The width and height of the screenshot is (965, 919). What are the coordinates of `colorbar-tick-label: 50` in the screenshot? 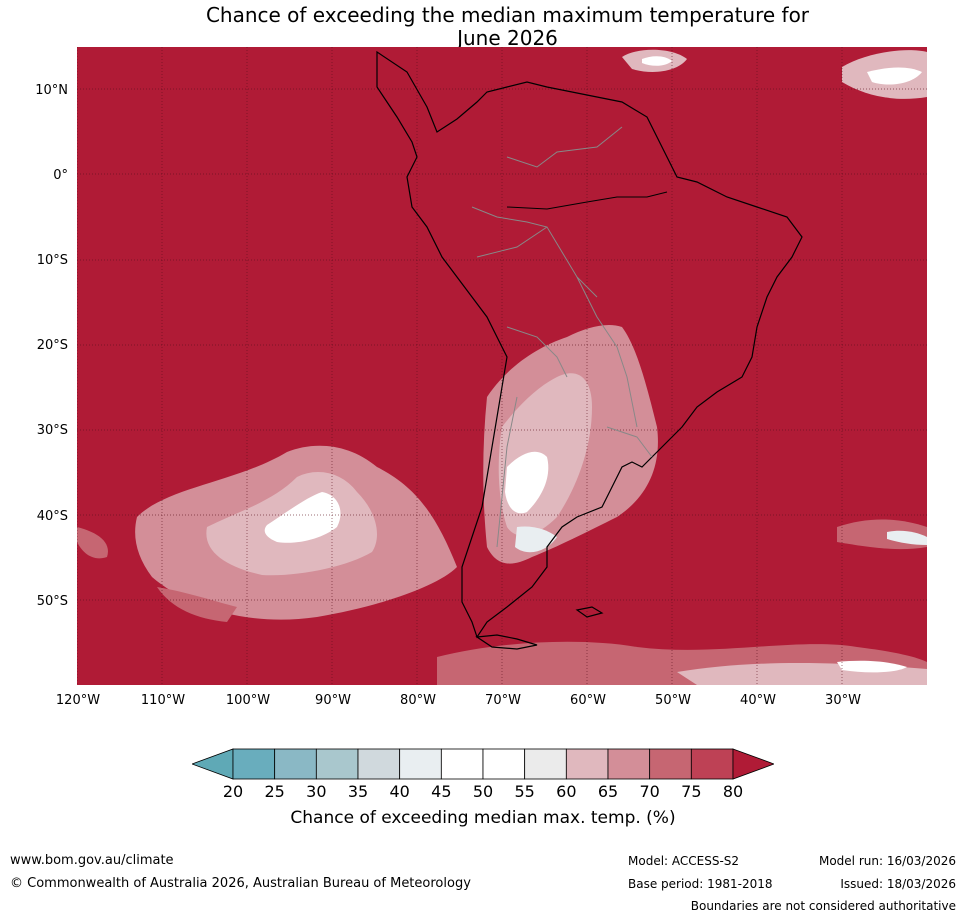 It's located at (483, 791).